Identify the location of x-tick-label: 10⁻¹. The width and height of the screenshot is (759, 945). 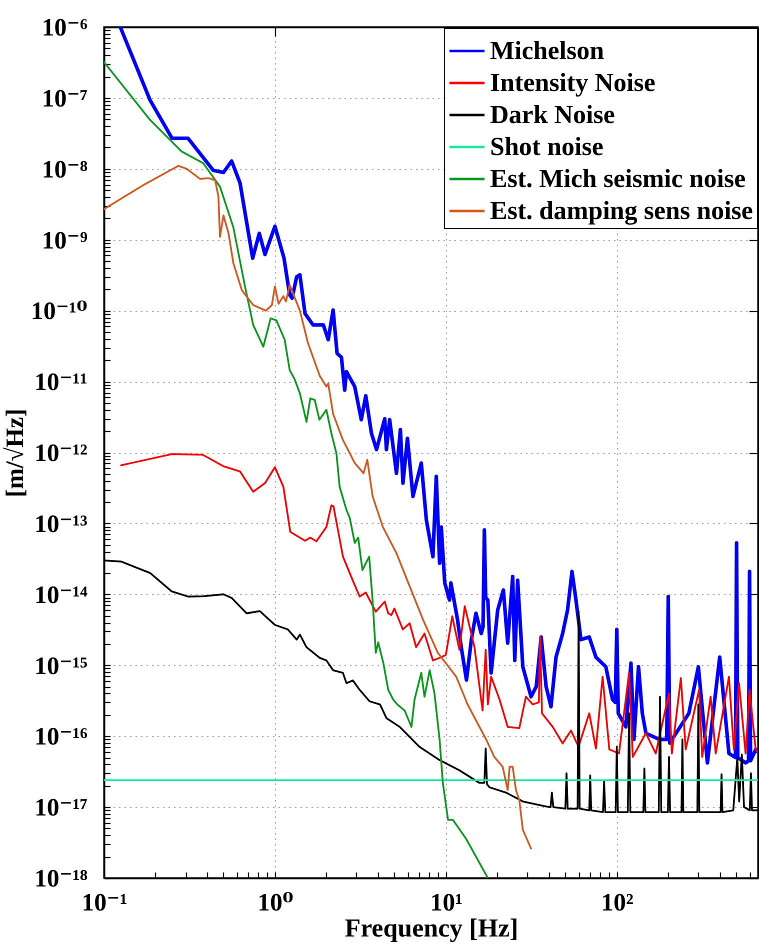
(105, 903).